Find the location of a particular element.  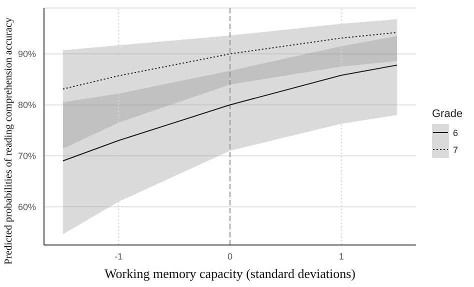

legend-title: Grade is located at coordinates (447, 114).